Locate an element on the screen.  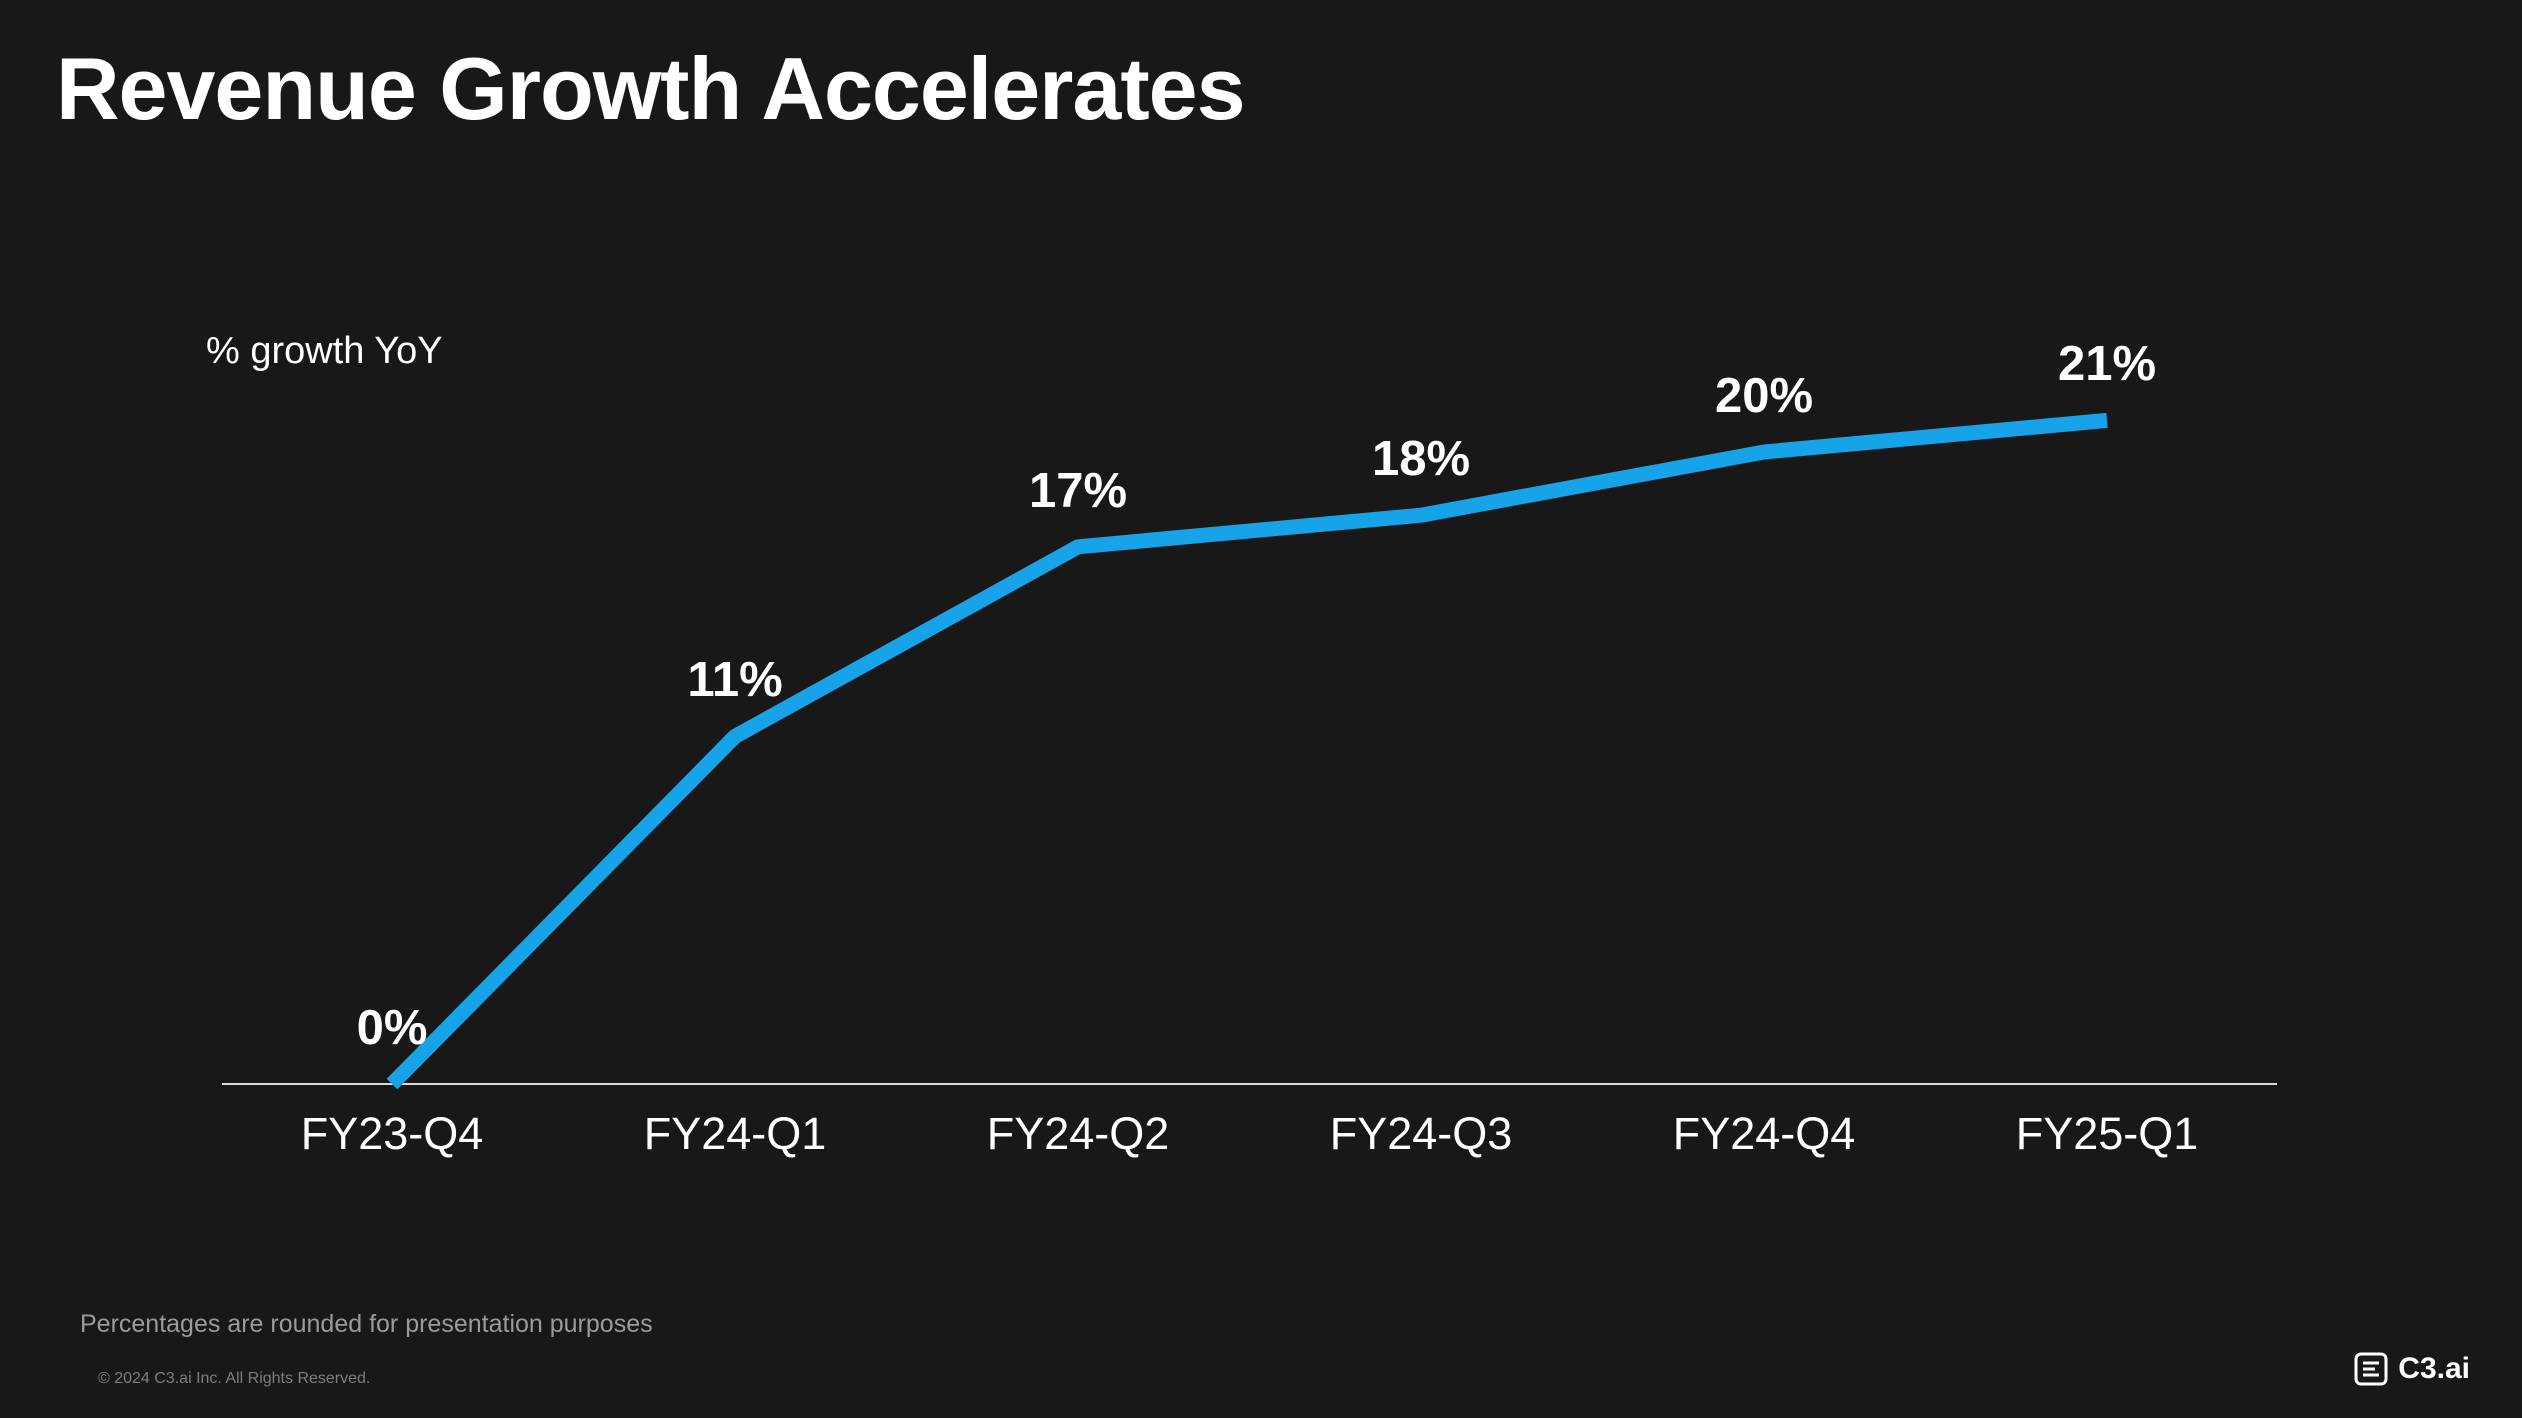
page-title: Revenue Growth Accelerates is located at coordinates (651, 88).